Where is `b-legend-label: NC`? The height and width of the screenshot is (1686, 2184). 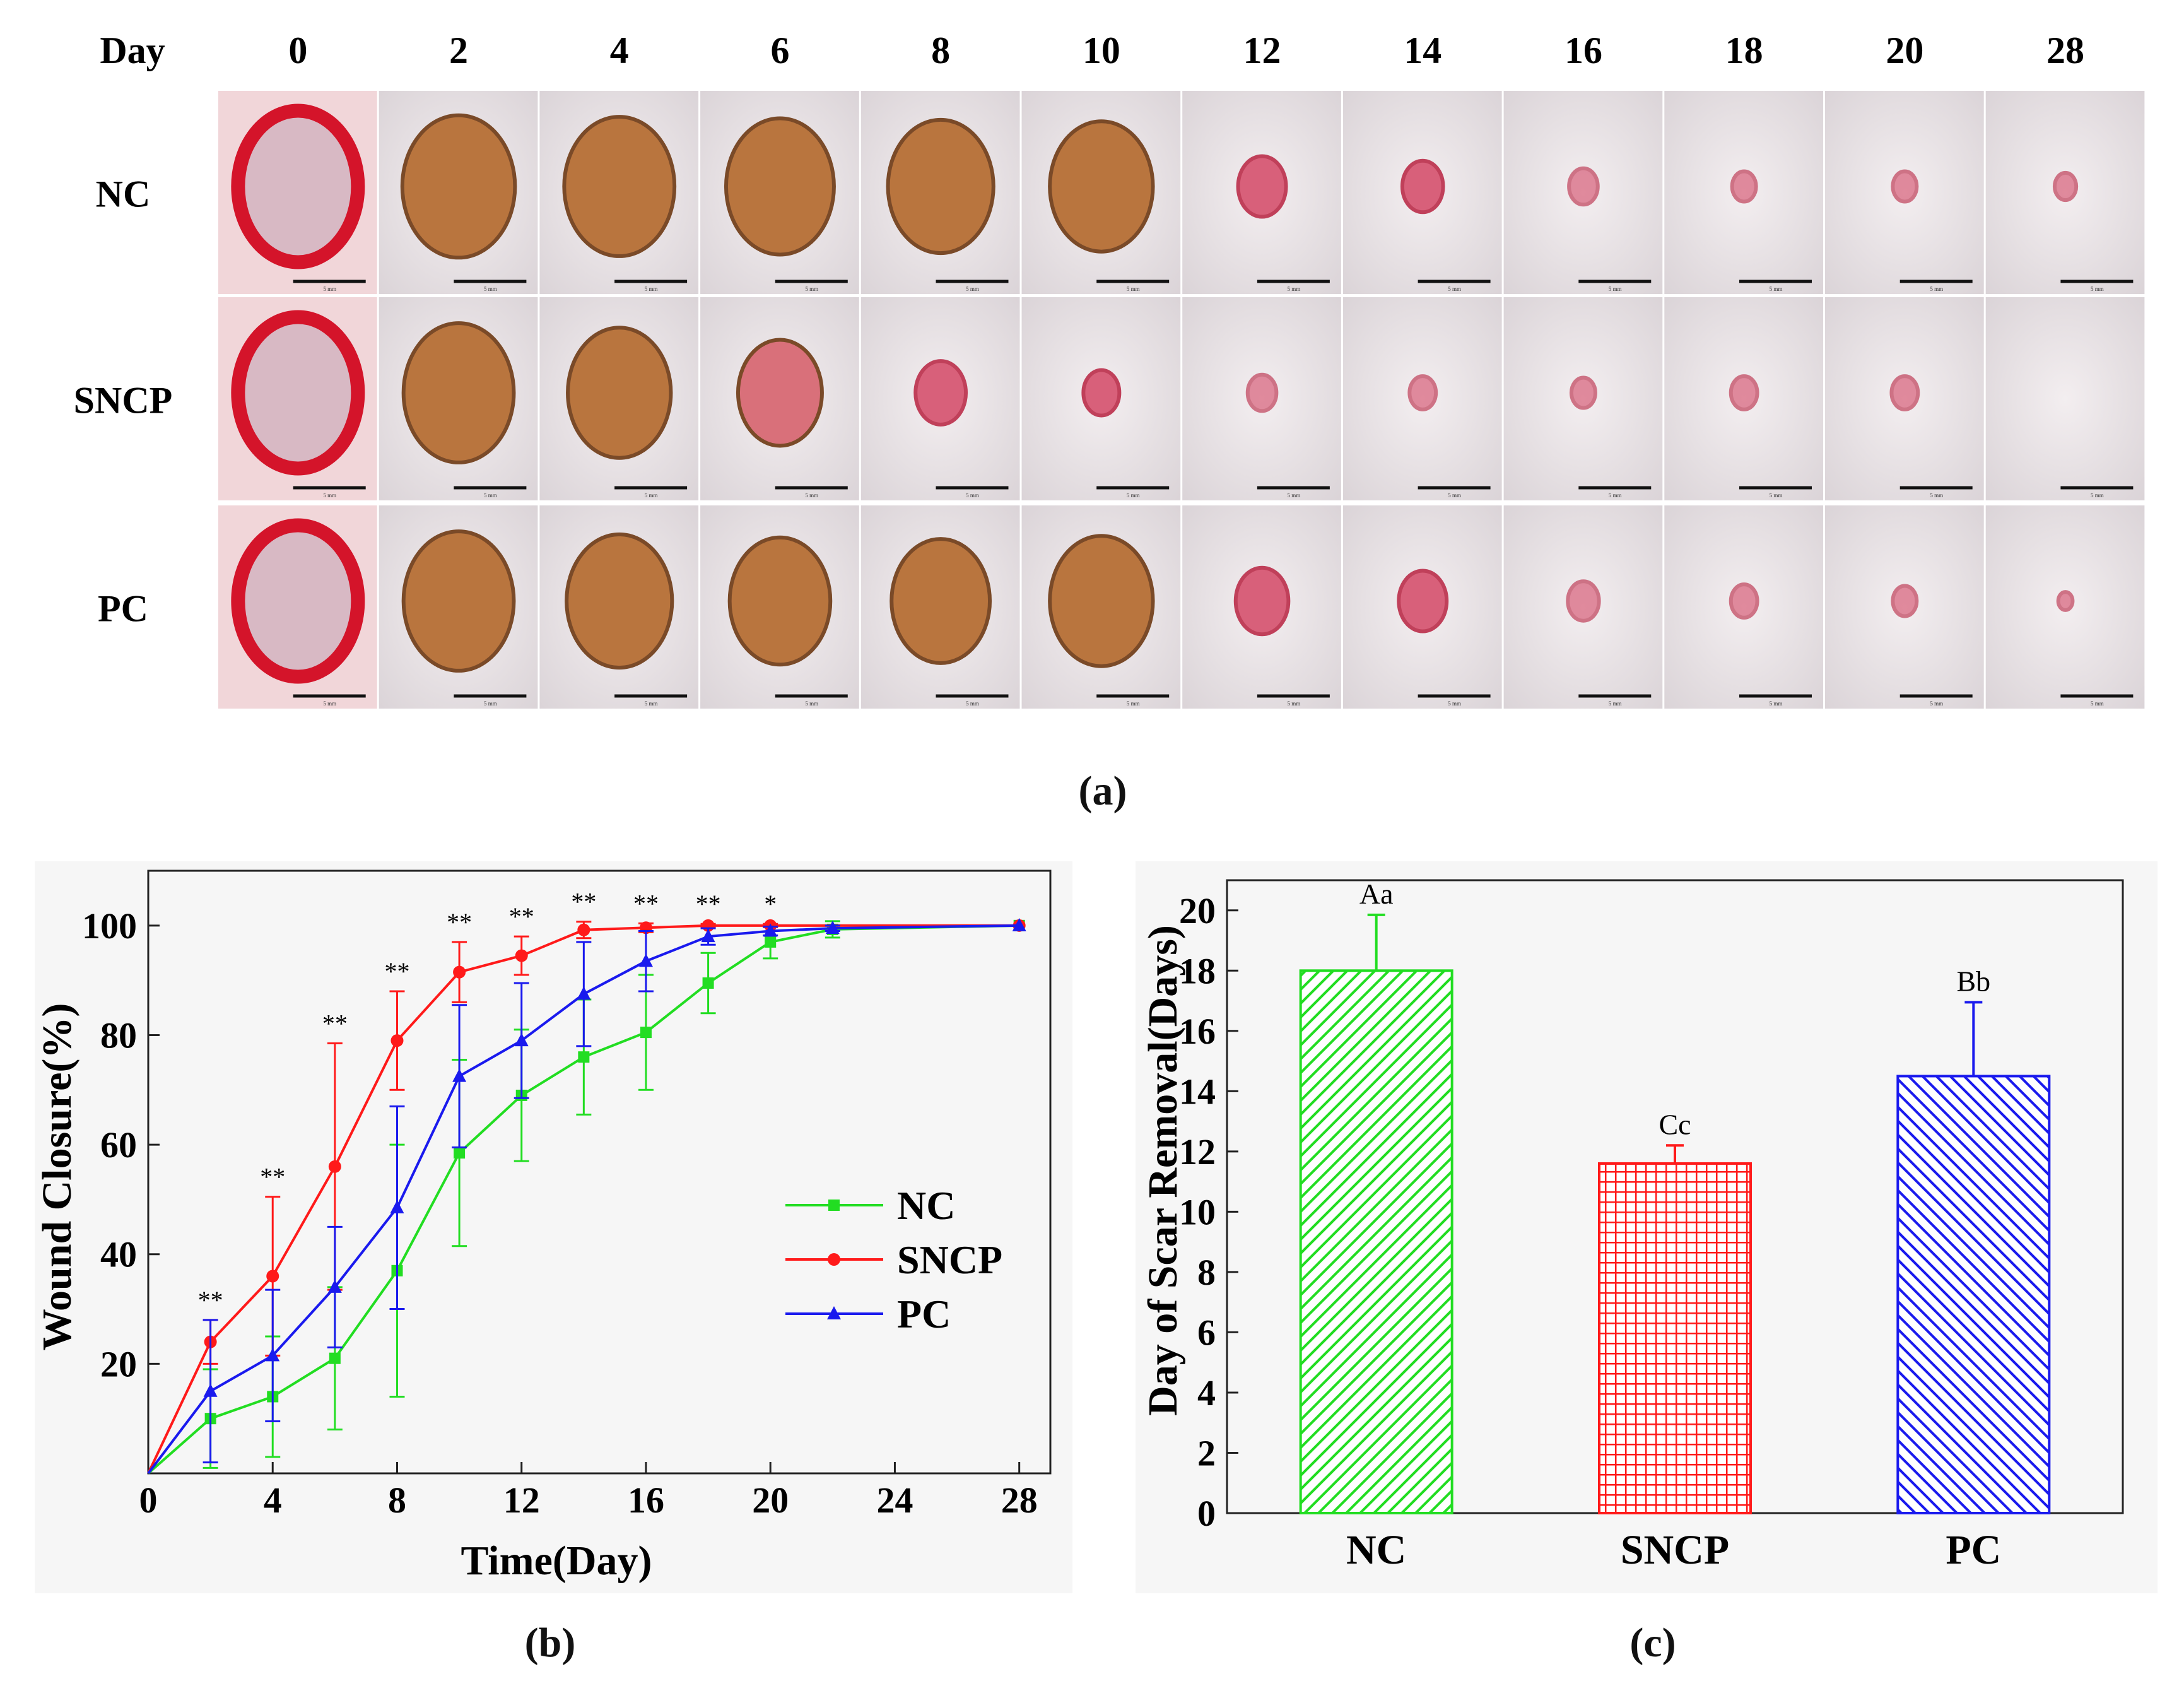 b-legend-label: NC is located at coordinates (926, 1206).